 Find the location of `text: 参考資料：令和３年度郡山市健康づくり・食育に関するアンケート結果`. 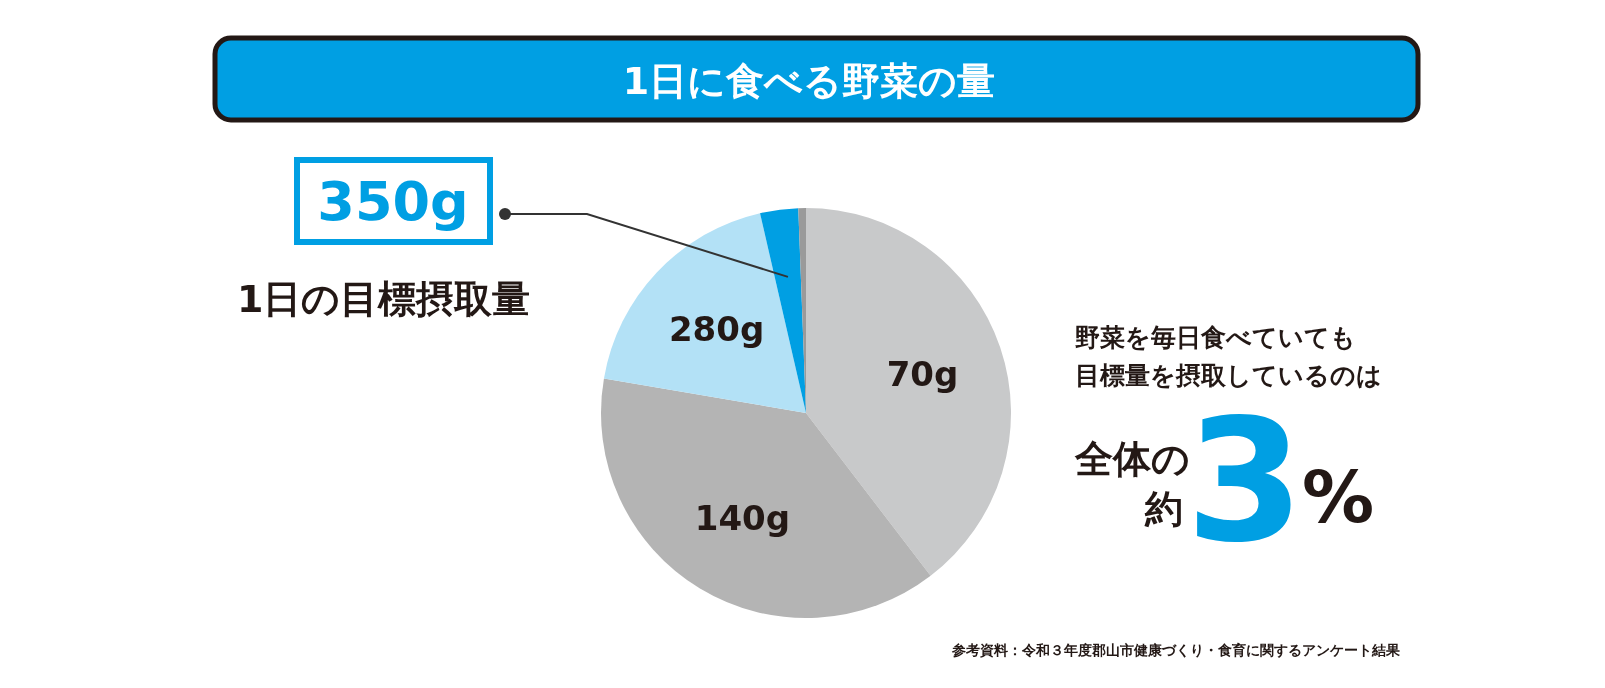

text: 参考資料：令和３年度郡山市健康づくり・食育に関するアンケート結果 is located at coordinates (1176, 650).